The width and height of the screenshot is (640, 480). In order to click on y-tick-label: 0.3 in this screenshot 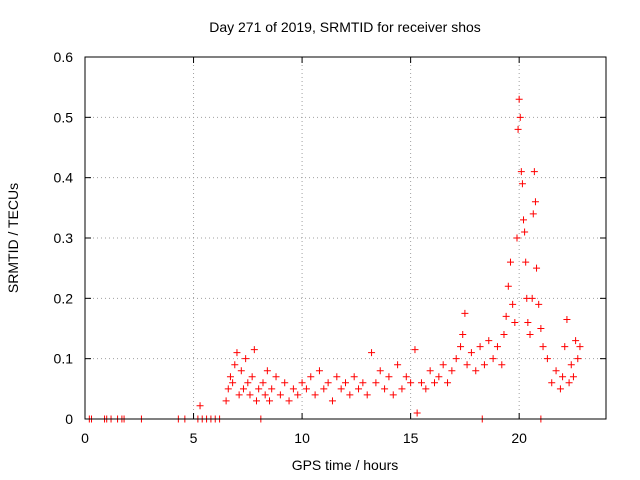, I will do `click(64, 238)`.